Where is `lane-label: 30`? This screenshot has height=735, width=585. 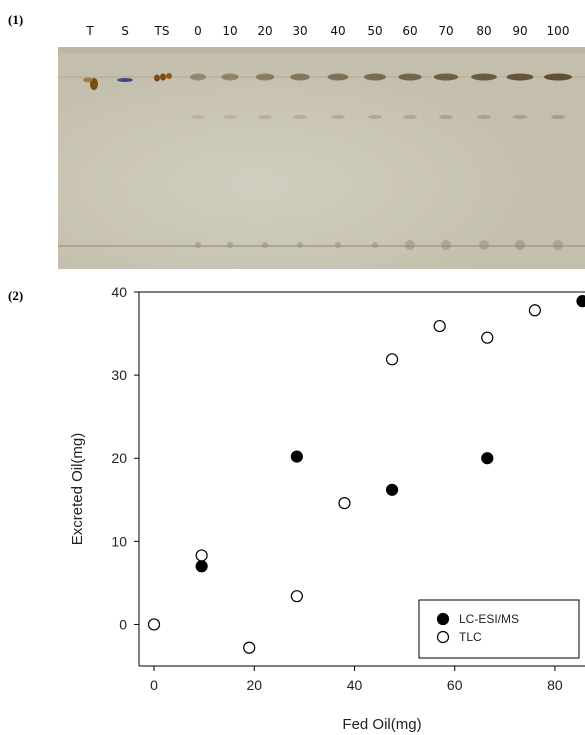
lane-label: 30 is located at coordinates (300, 31).